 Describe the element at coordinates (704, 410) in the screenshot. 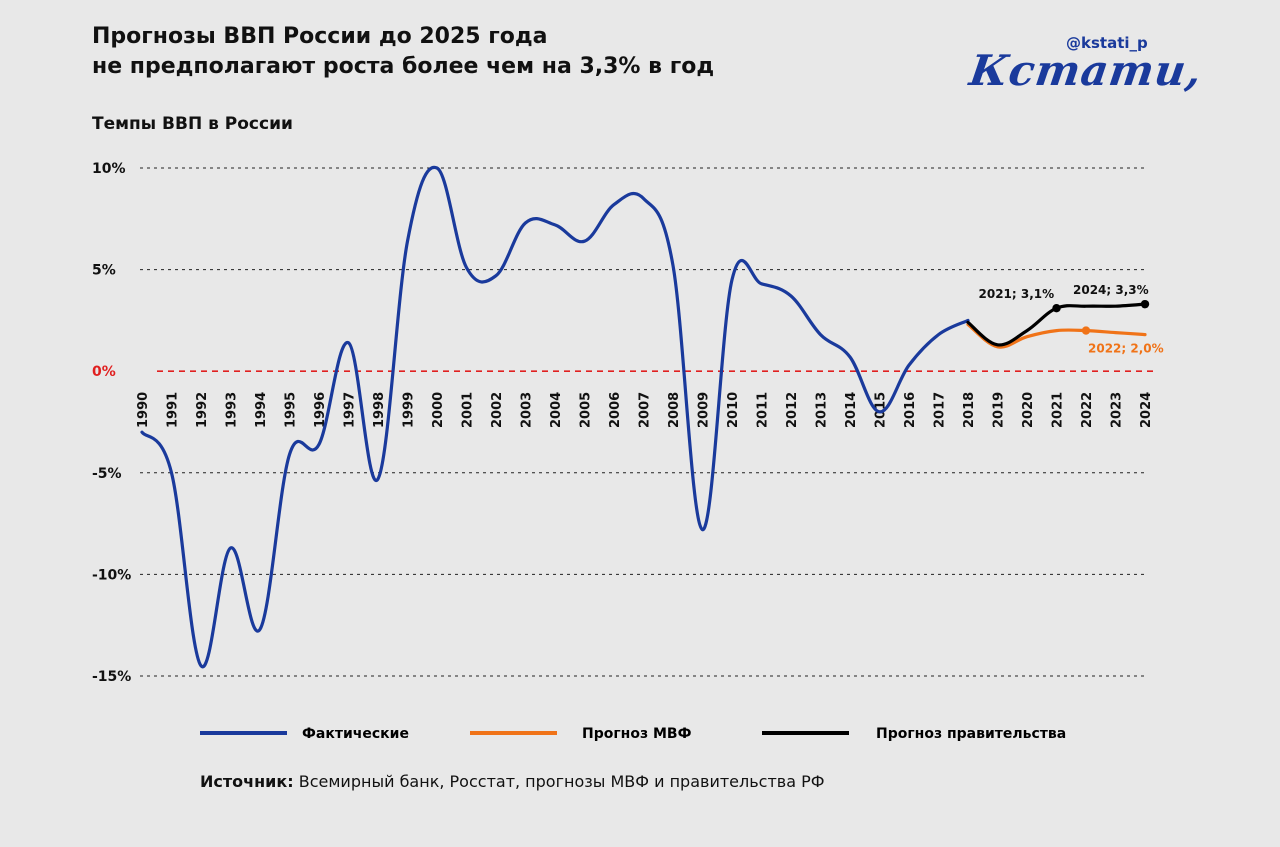

I see `x-tick-label: 2009` at that location.